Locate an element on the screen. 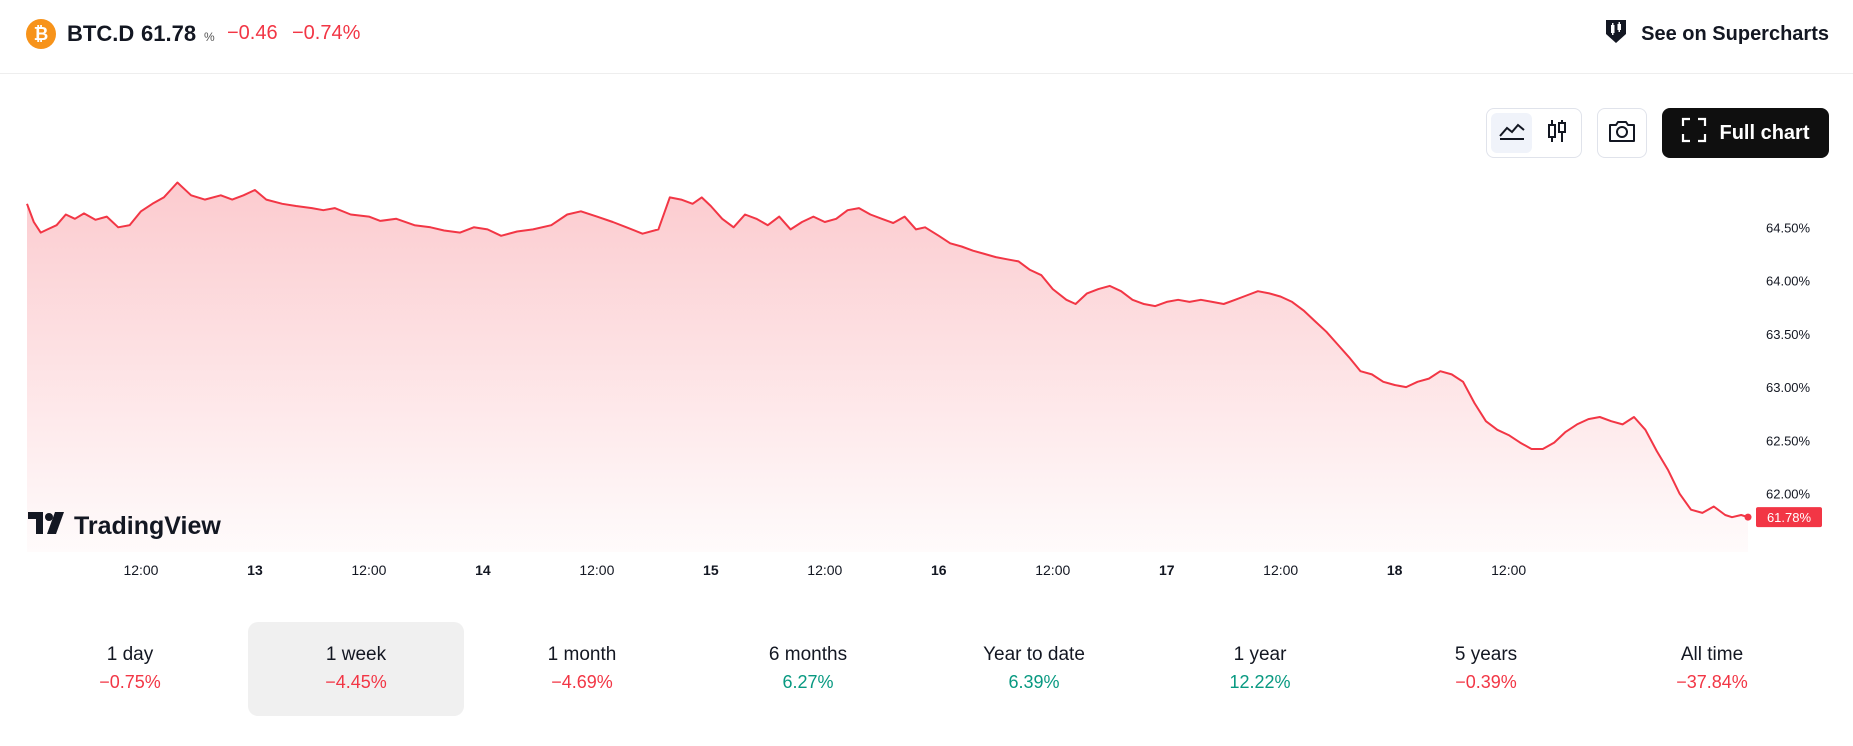 This screenshot has width=1853, height=746. symbol-price: 61.78 is located at coordinates (169, 33).